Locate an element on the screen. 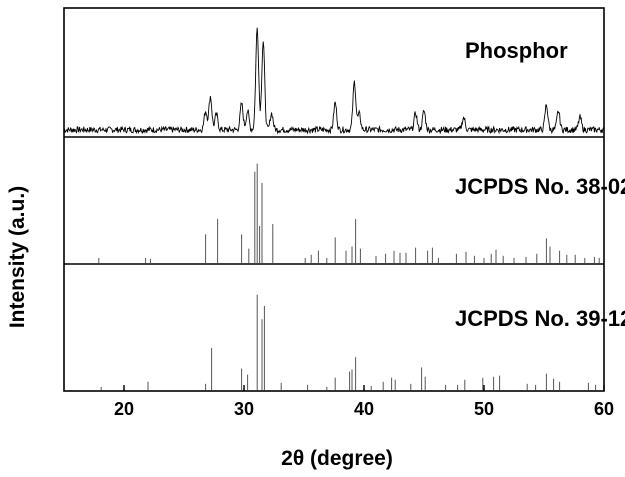 The width and height of the screenshot is (625, 477). x-tick-label: 30 is located at coordinates (244, 409).